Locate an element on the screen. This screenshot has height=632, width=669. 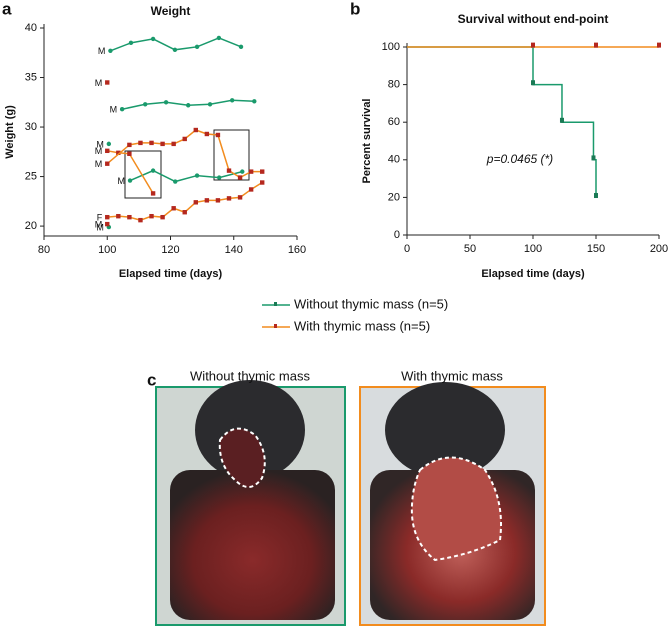
x-tick-label: 200 is located at coordinates (659, 249).